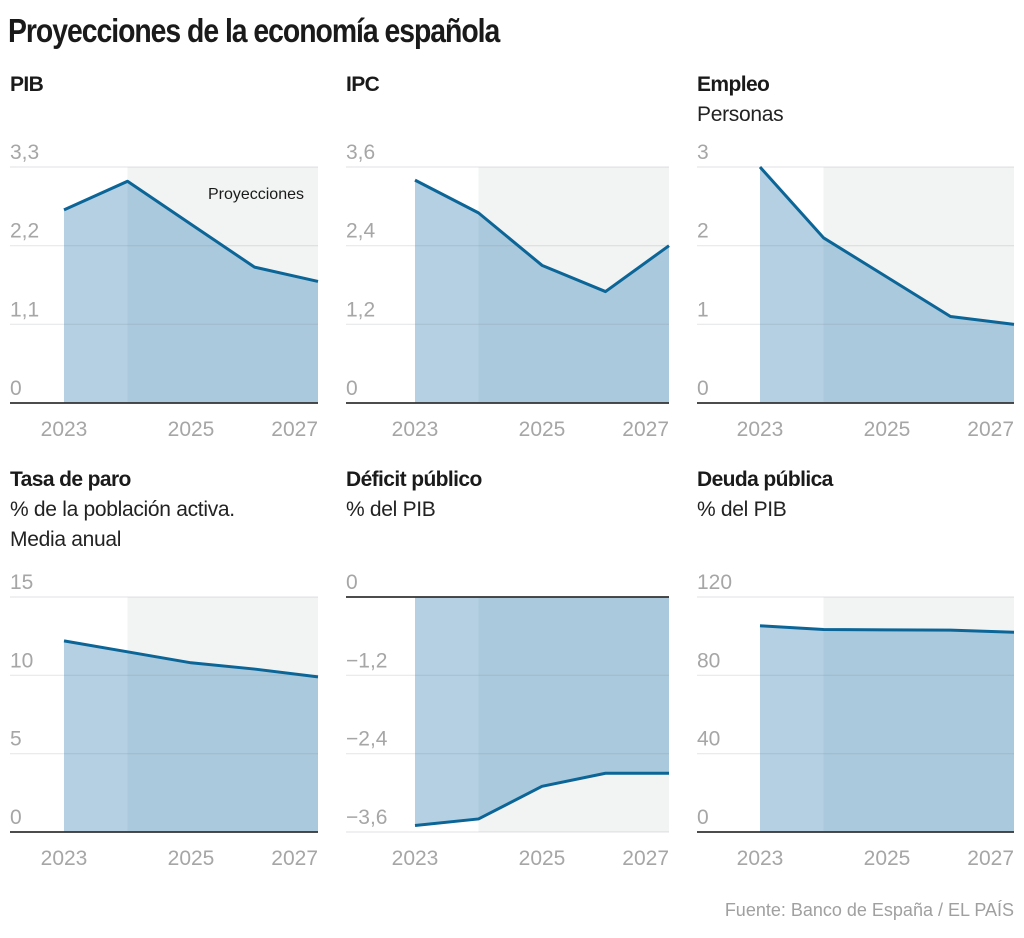 The image size is (1024, 938). I want to click on panel-title: IPC, so click(363, 84).